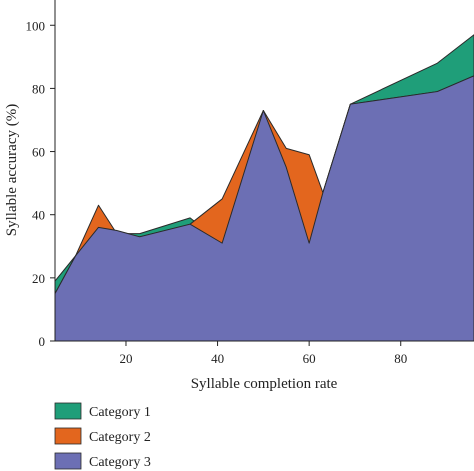 The width and height of the screenshot is (474, 471). Describe the element at coordinates (264, 384) in the screenshot. I see `x-axis-label: Syllable completion rate` at that location.